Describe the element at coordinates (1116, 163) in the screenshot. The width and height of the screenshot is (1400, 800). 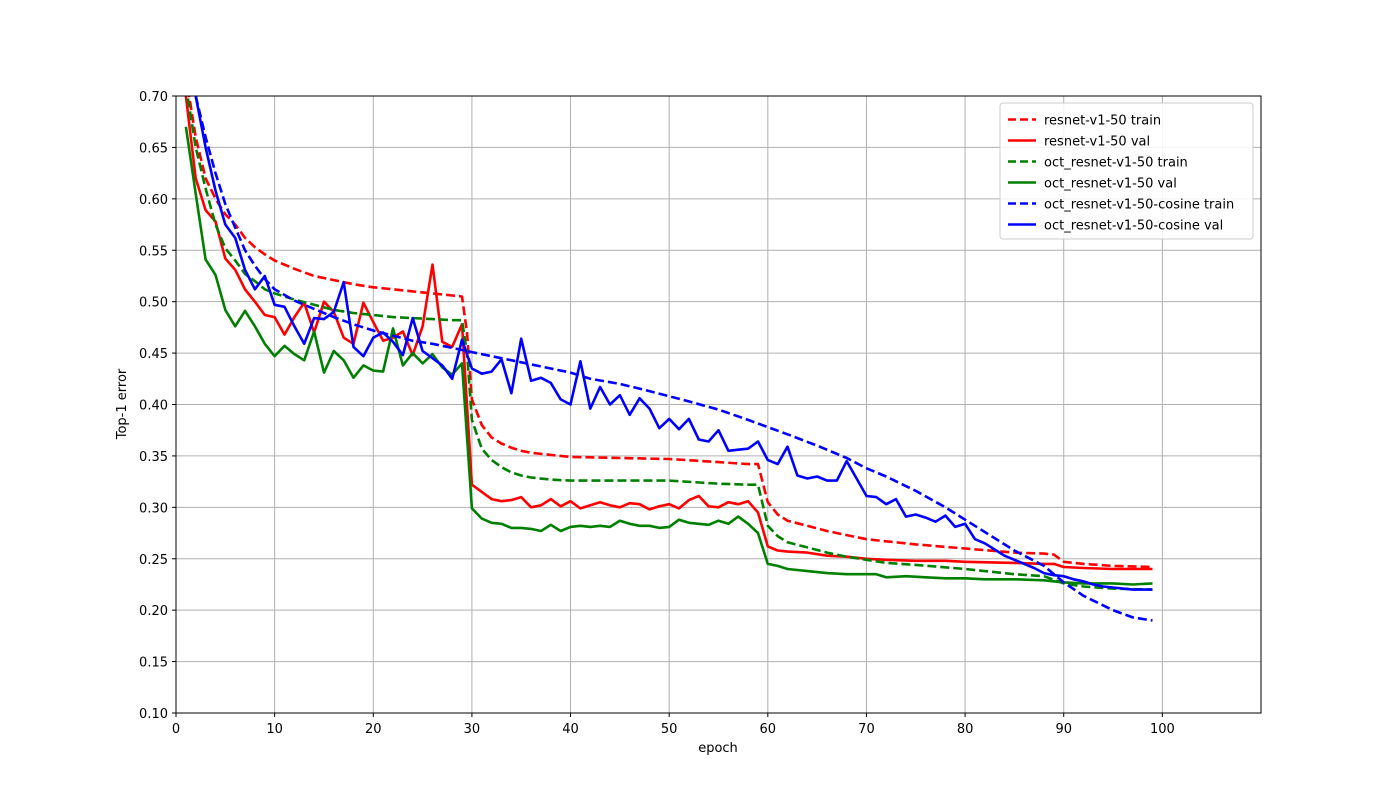
I see `legend-entry: oct_resnet-v1-50 train` at that location.